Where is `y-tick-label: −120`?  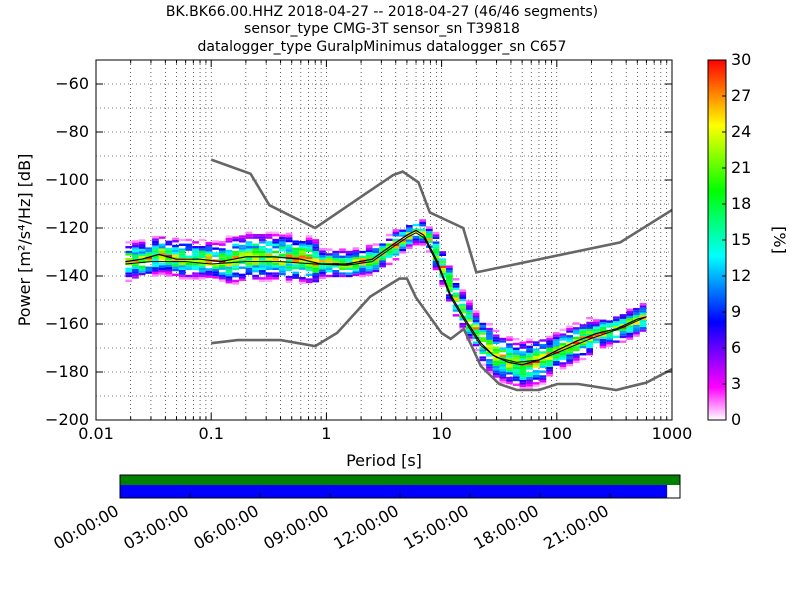
y-tick-label: −120 is located at coordinates (67, 227).